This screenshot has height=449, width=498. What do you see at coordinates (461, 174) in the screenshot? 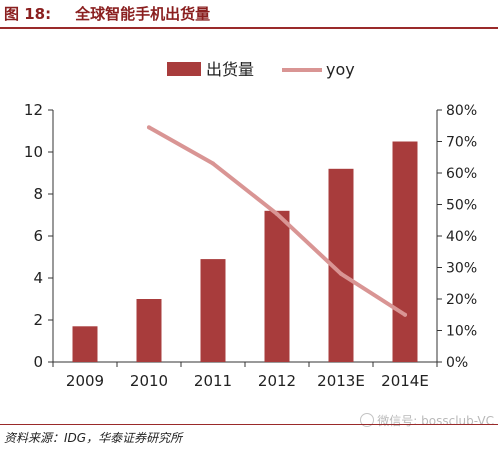
I see `y-tick-label-right: 60%` at bounding box center [461, 174].